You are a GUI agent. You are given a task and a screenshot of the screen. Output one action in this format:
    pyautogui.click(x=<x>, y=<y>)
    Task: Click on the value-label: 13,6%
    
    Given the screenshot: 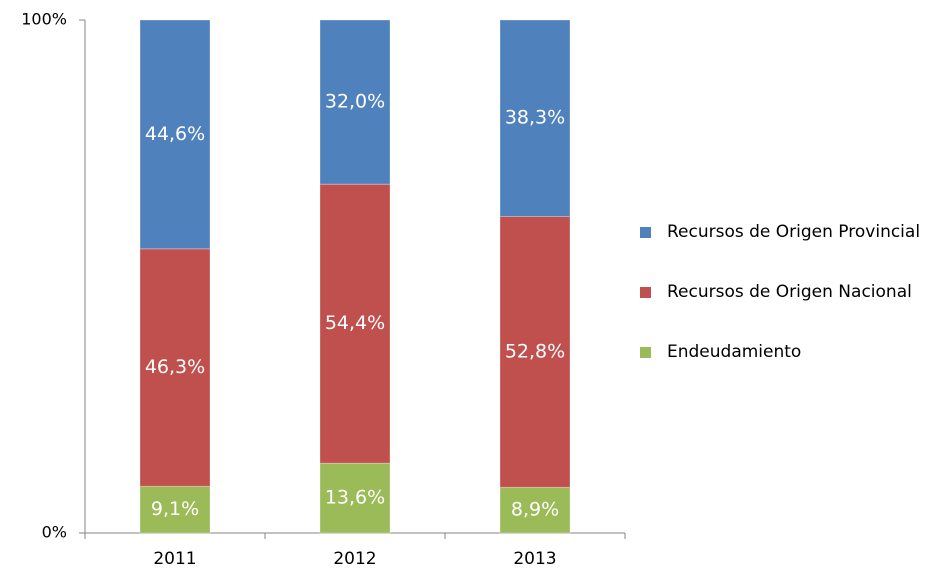 What is the action you would take?
    pyautogui.click(x=355, y=498)
    